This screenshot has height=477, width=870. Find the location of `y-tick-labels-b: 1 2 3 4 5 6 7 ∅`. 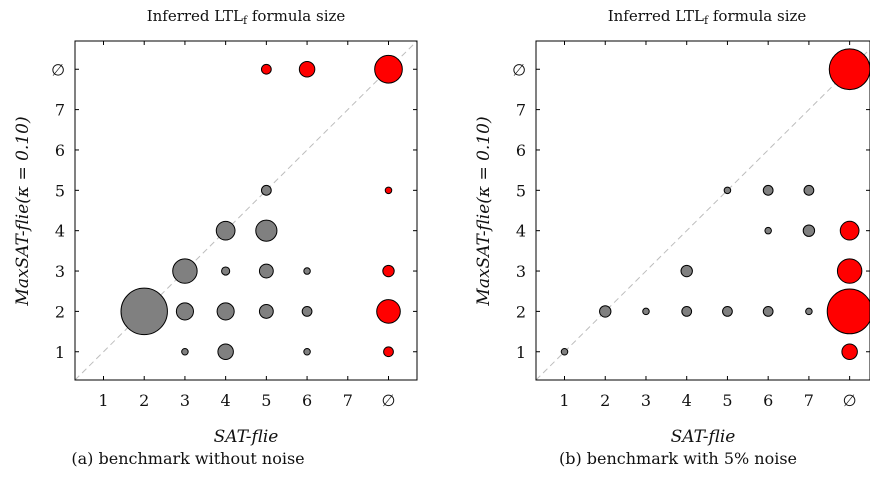

y-tick-labels-b: 1 2 3 4 5 6 7 ∅ is located at coordinates (519, 211).